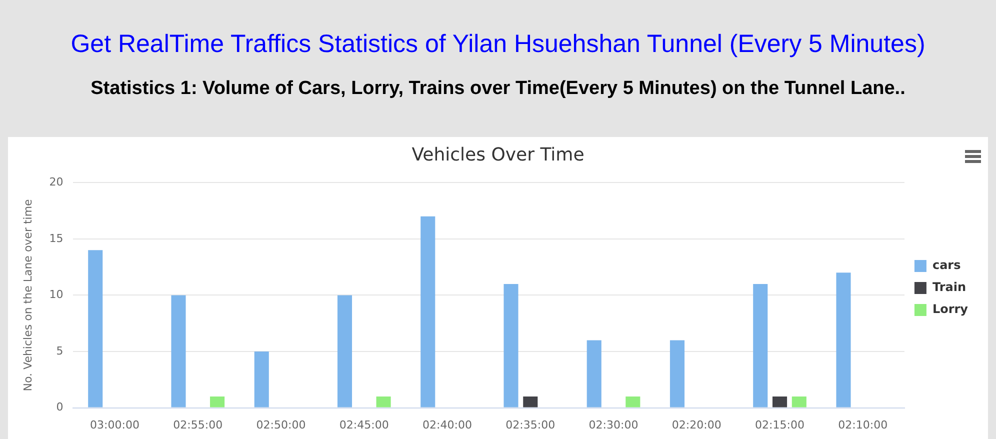 Image resolution: width=996 pixels, height=439 pixels. Describe the element at coordinates (498, 155) in the screenshot. I see `chart-title: Vehicles Over Time` at that location.